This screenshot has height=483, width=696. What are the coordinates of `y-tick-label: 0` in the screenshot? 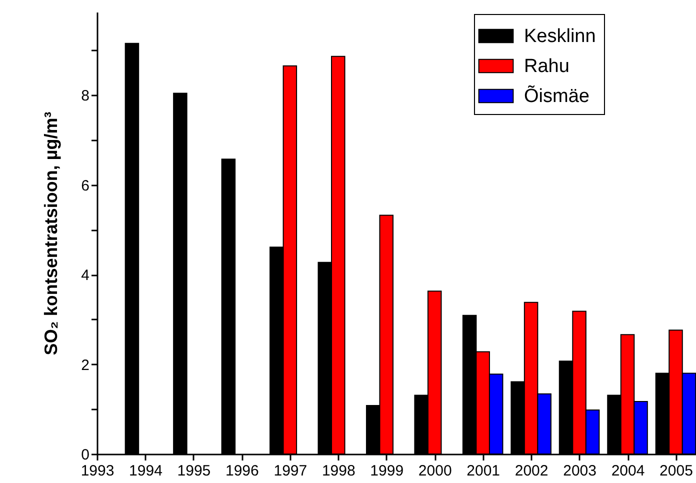 It's located at (85, 455).